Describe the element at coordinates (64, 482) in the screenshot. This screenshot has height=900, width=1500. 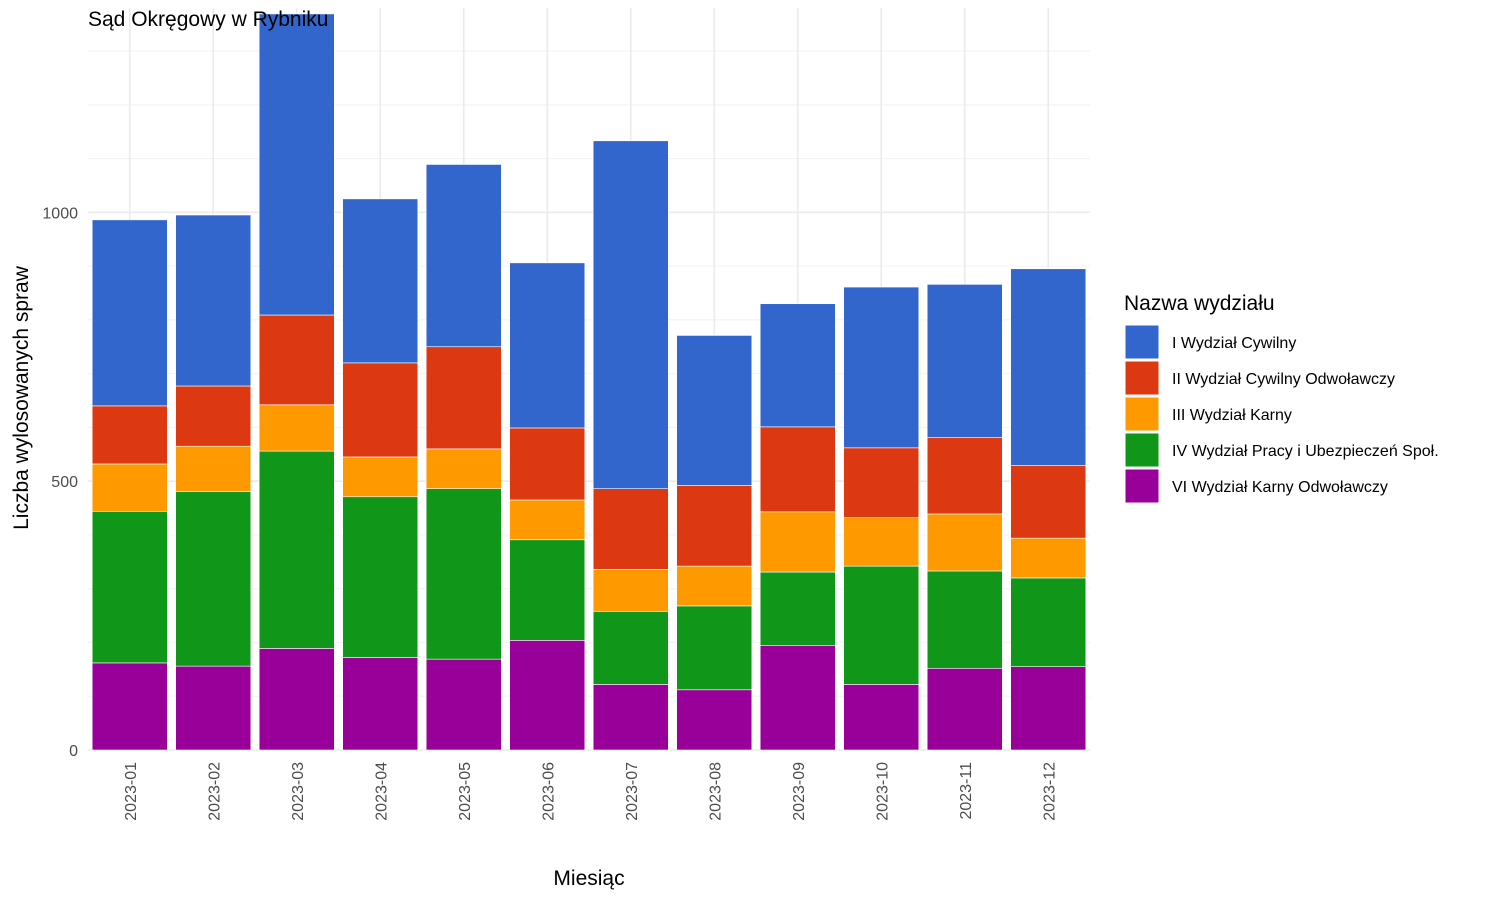
I see `y-tick-label: 500` at that location.